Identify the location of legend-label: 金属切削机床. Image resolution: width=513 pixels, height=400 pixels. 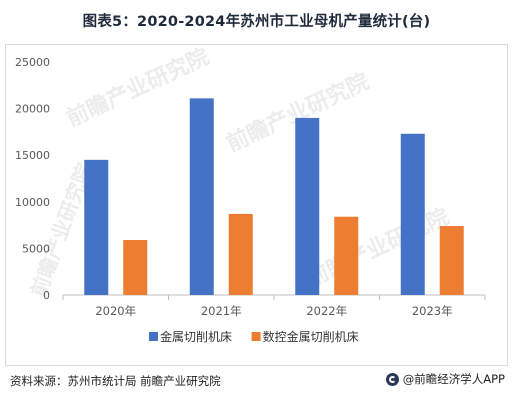
(196, 336).